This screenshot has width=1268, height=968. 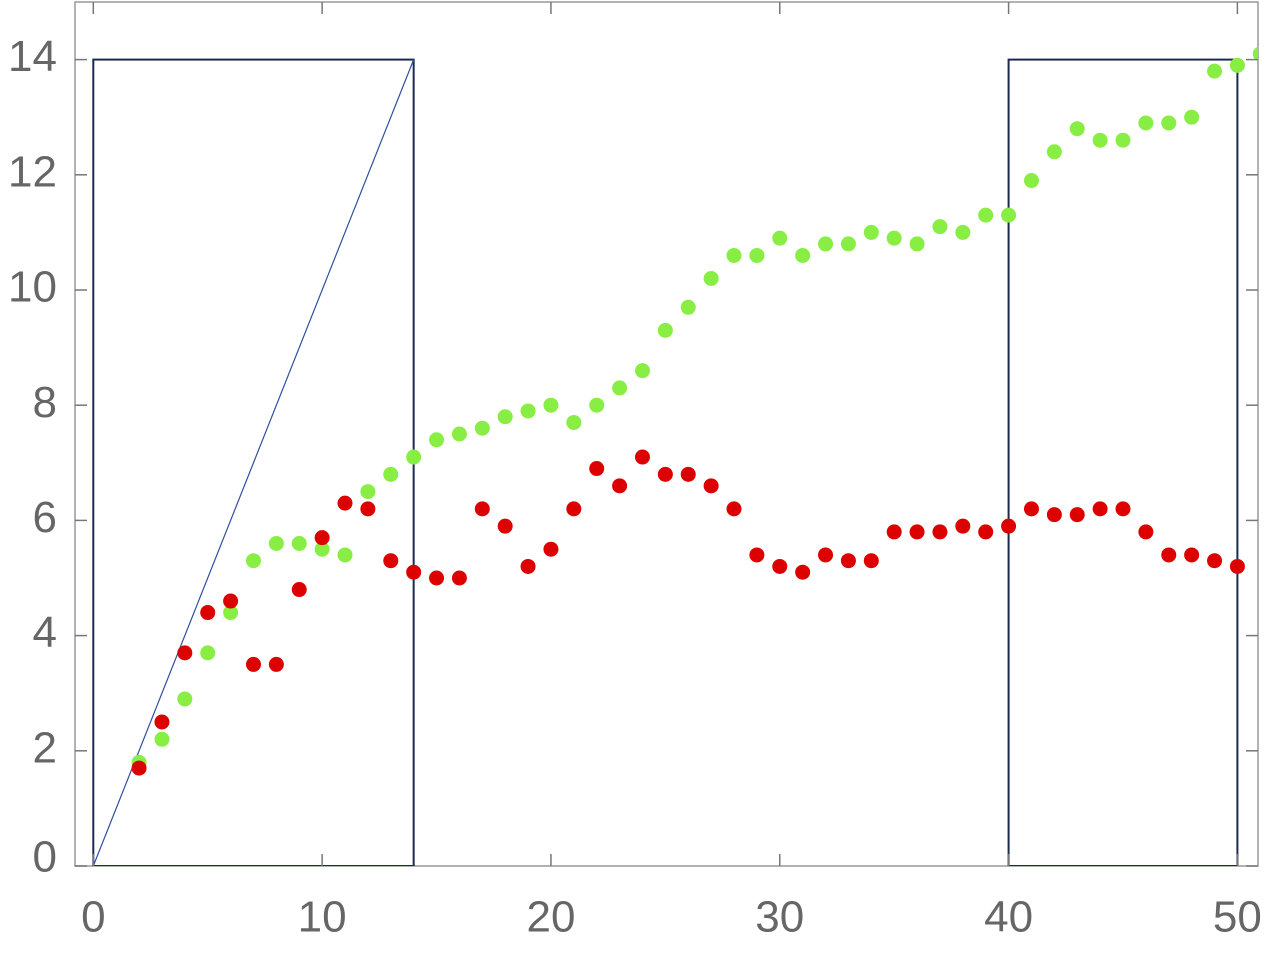 I want to click on y-tick-label: 6, so click(x=45, y=517).